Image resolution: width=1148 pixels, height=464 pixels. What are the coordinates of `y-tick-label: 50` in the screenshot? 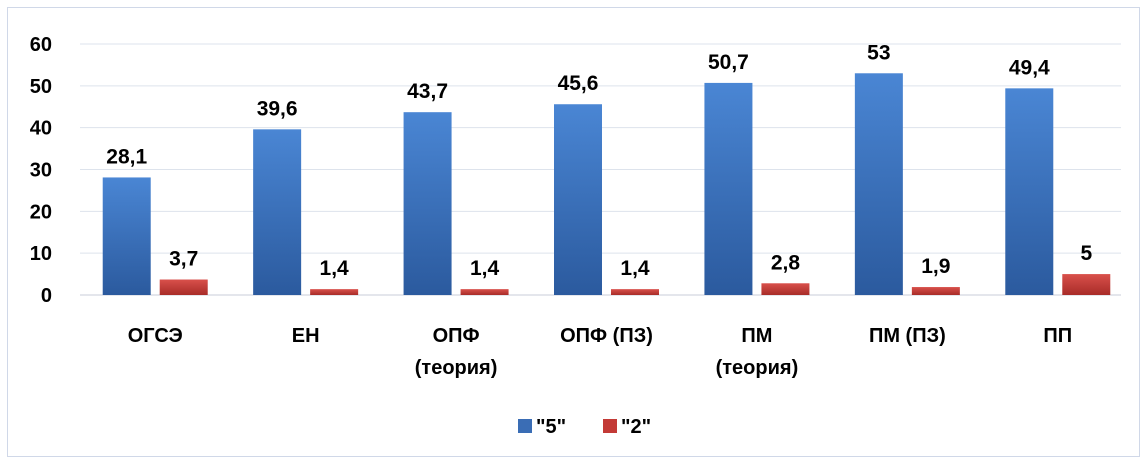 It's located at (41, 87).